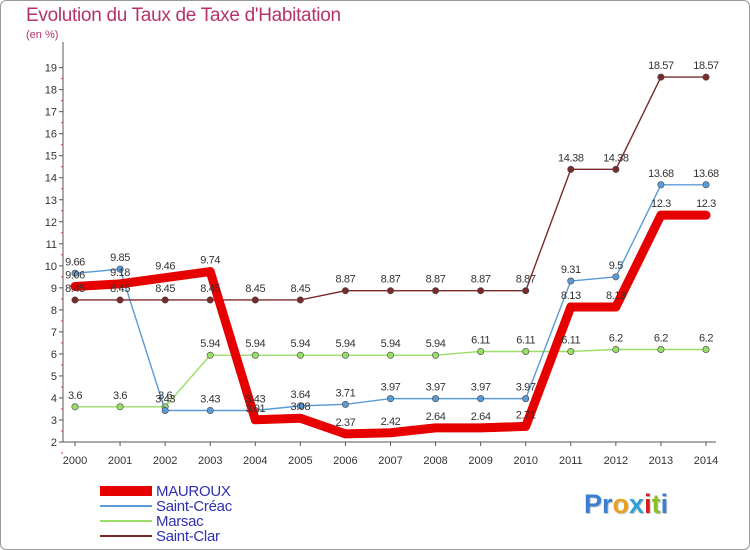 The image size is (750, 550). Describe the element at coordinates (481, 417) in the screenshot. I see `data-label: 2.64` at that location.